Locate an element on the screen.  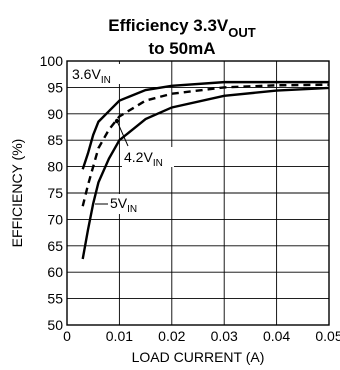
x-tick-label-5: 0.05 is located at coordinates (327, 336).